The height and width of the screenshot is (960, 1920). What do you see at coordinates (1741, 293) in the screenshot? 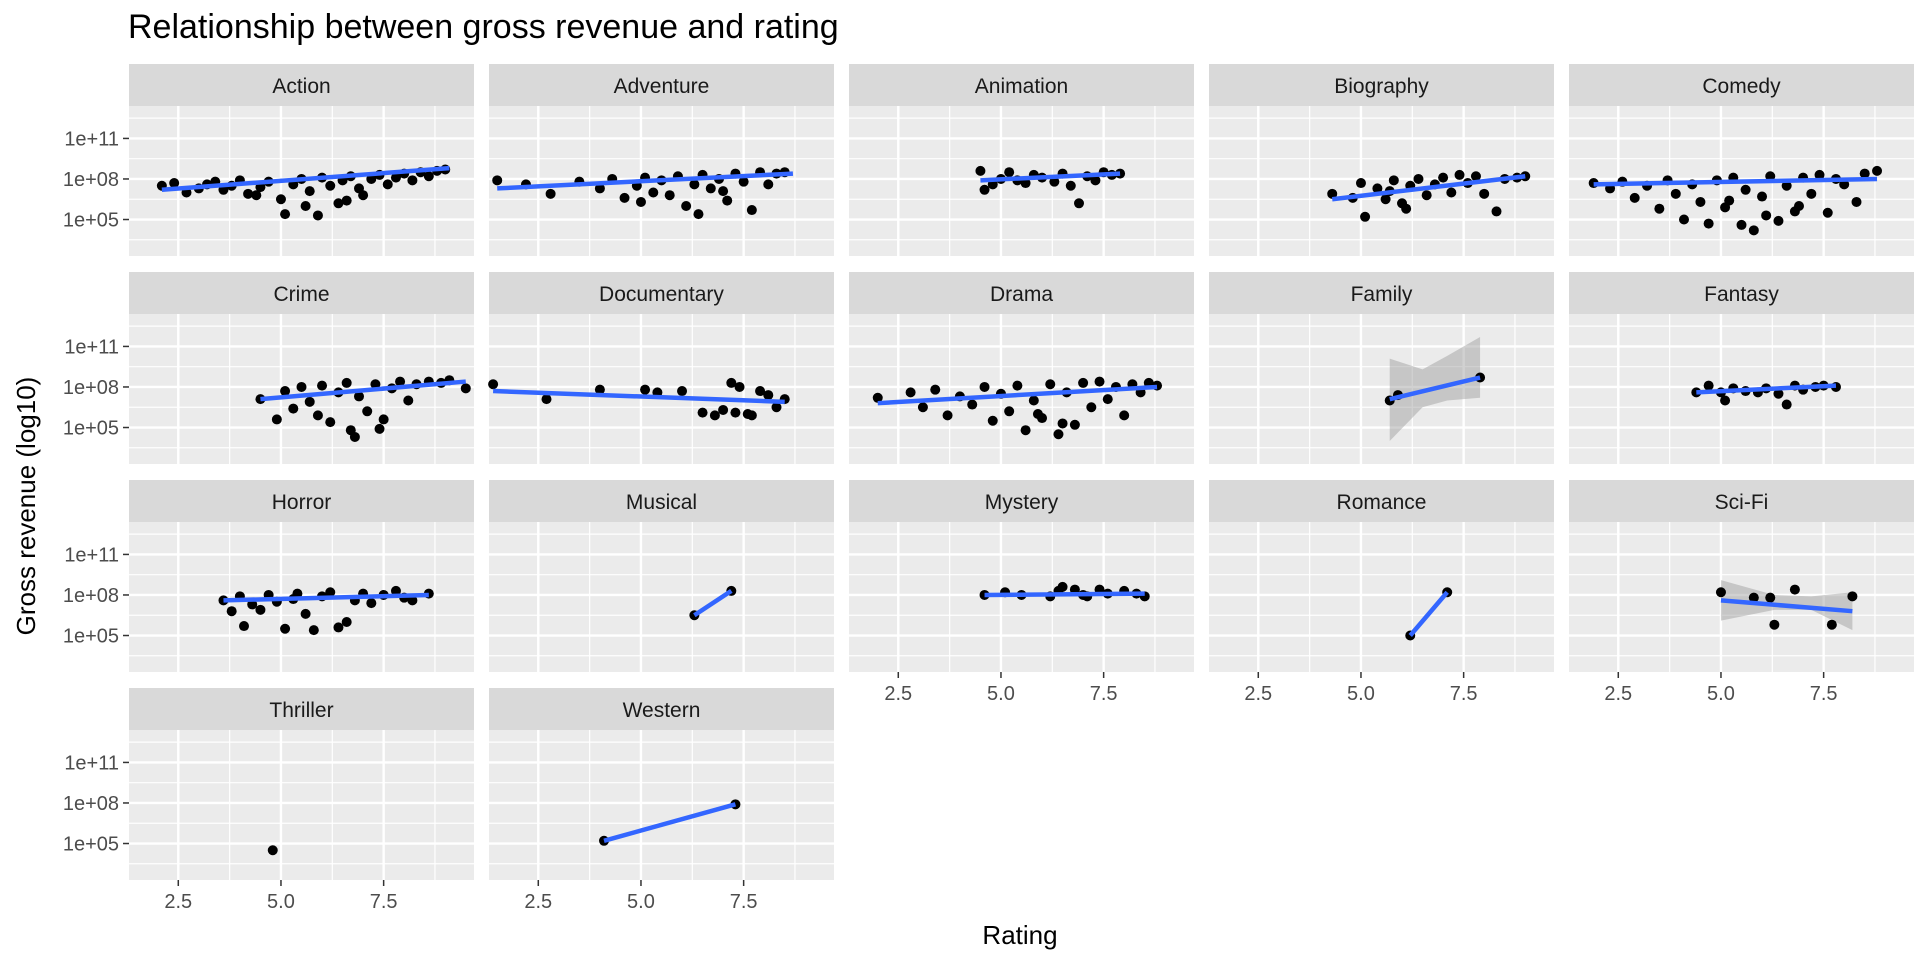
I see `panel-fantasy-strip` at bounding box center [1741, 293].